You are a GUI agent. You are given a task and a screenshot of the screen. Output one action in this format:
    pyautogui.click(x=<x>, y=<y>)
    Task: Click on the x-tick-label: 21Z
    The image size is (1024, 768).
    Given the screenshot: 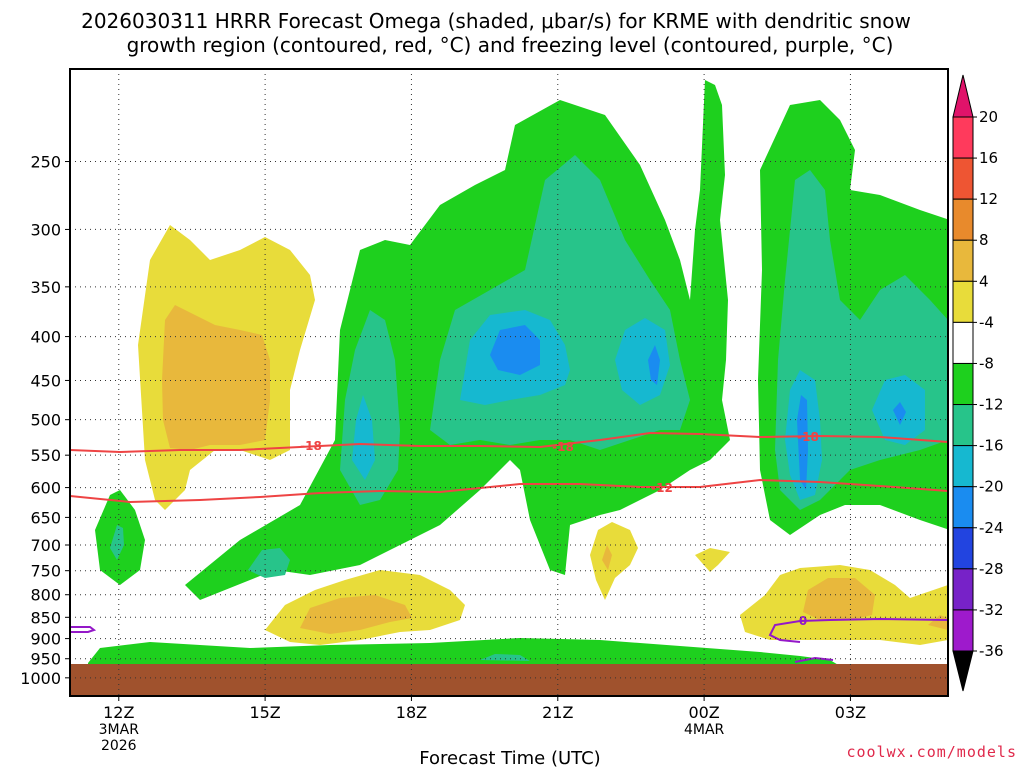 What is the action you would take?
    pyautogui.click(x=557, y=712)
    